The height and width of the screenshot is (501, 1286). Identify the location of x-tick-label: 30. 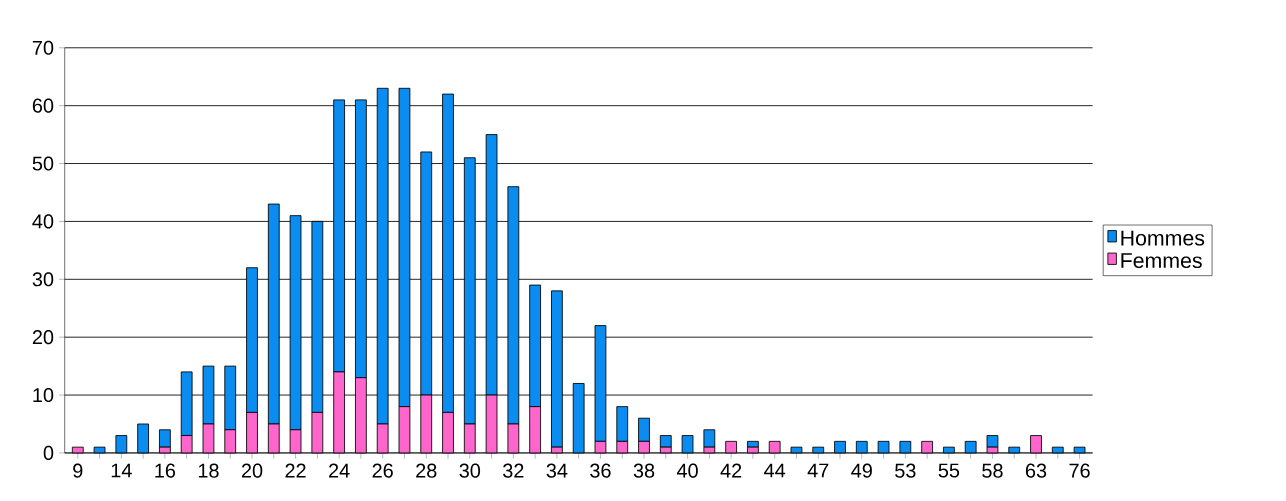
(470, 470).